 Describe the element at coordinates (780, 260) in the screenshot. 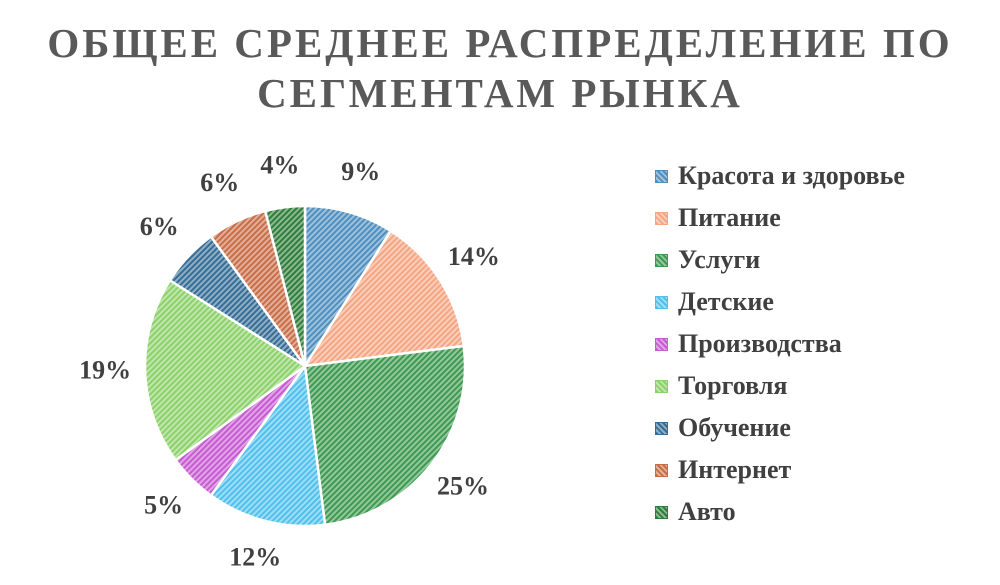

I see `legend-item: Услуги` at that location.